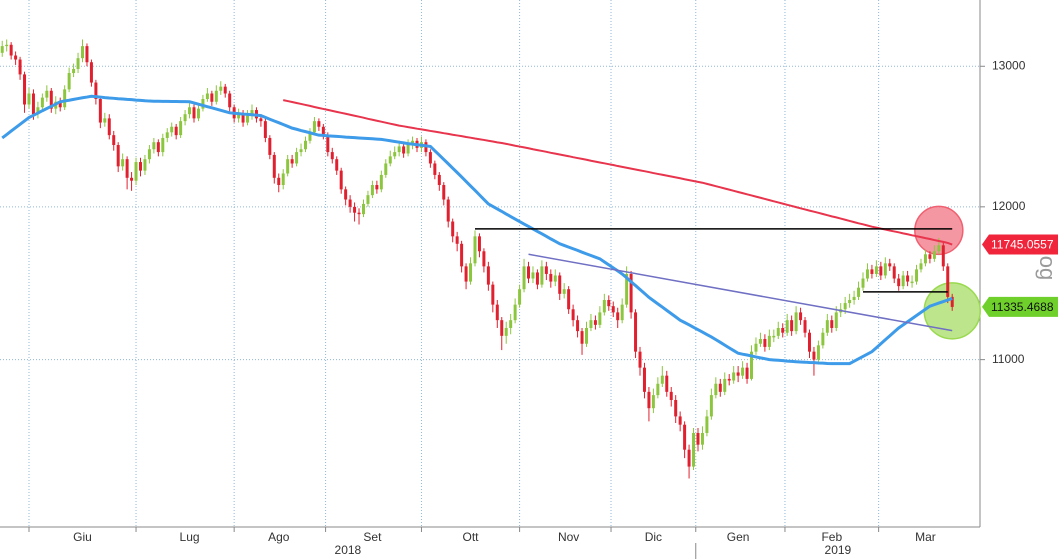 The width and height of the screenshot is (1061, 559). Describe the element at coordinates (1009, 65) in the screenshot. I see `y-tick-label: 13000` at that location.